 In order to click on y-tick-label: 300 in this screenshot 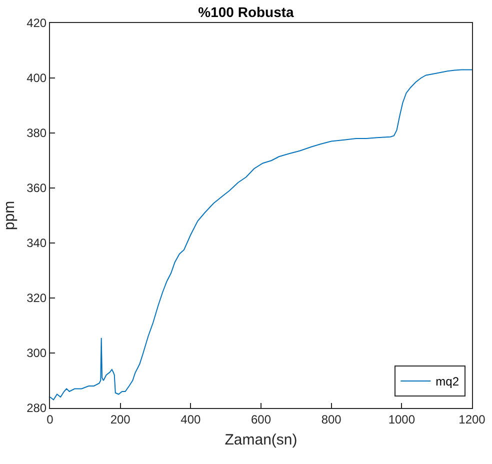, I will do `click(36, 353)`.